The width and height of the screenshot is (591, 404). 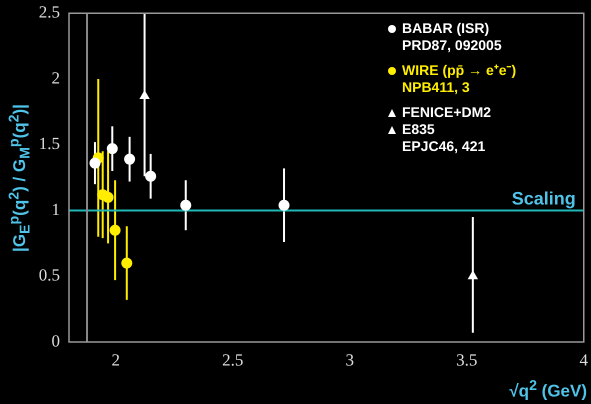 What do you see at coordinates (444, 146) in the screenshot?
I see `annotation: EPJC46, 421` at bounding box center [444, 146].